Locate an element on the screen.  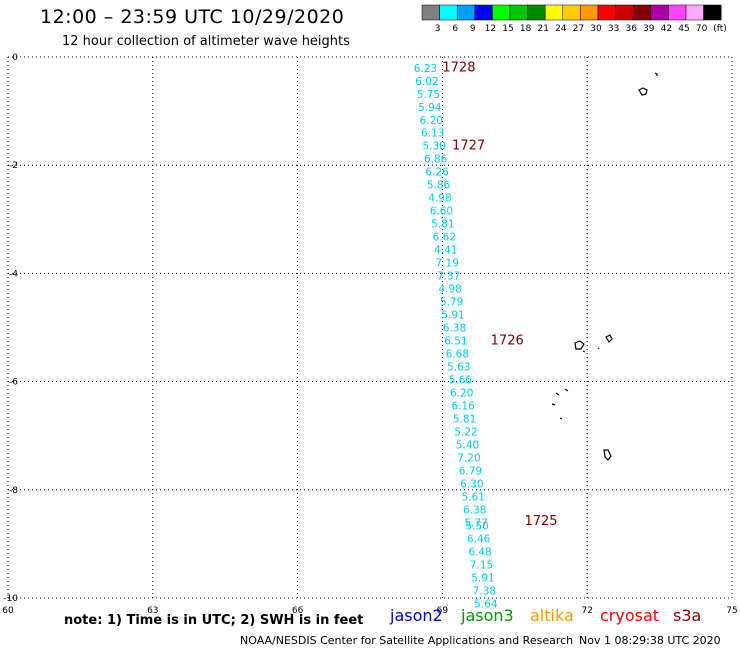
swh-value-label: 7.38 is located at coordinates (484, 591).